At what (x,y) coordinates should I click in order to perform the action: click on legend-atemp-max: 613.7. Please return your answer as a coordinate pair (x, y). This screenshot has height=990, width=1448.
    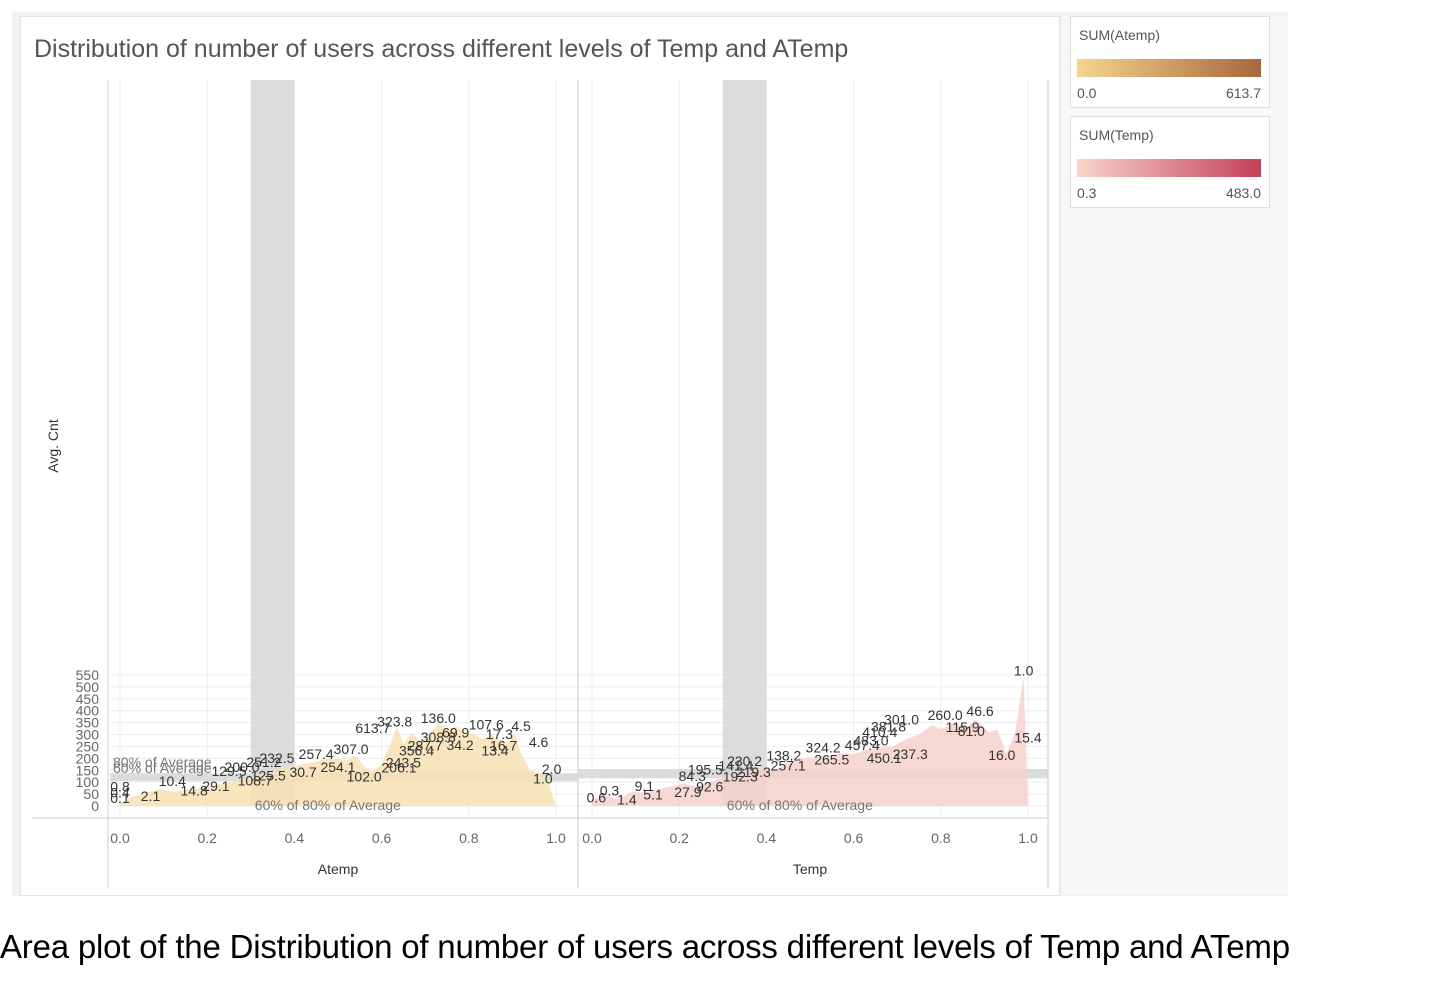
    Looking at the image, I should click on (1243, 93).